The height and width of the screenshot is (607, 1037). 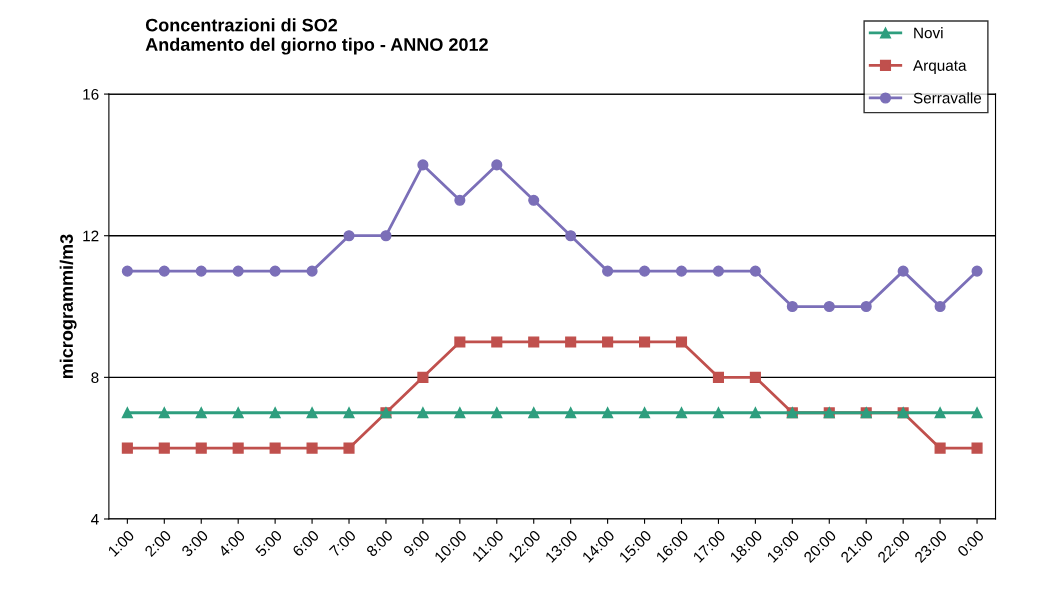 I want to click on x-tick-label: 4:00, so click(x=231, y=543).